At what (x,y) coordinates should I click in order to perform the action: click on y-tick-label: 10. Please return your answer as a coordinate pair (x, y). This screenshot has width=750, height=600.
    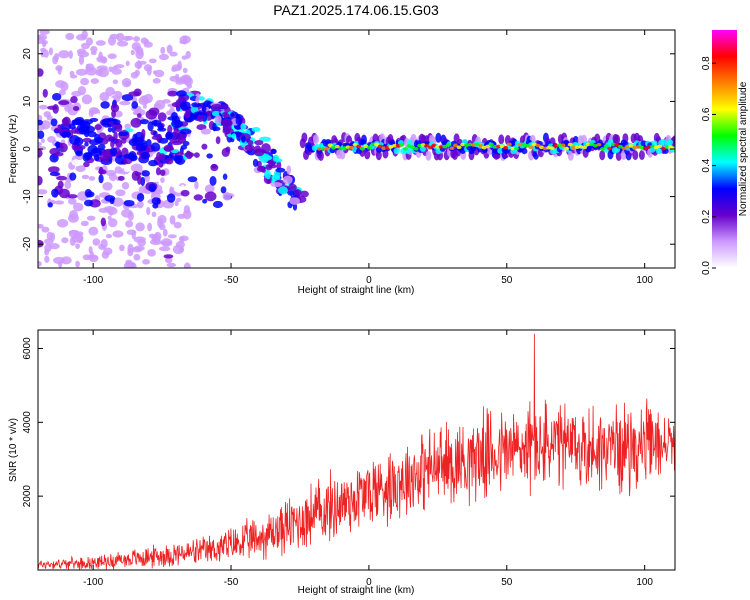
    Looking at the image, I should click on (27, 101).